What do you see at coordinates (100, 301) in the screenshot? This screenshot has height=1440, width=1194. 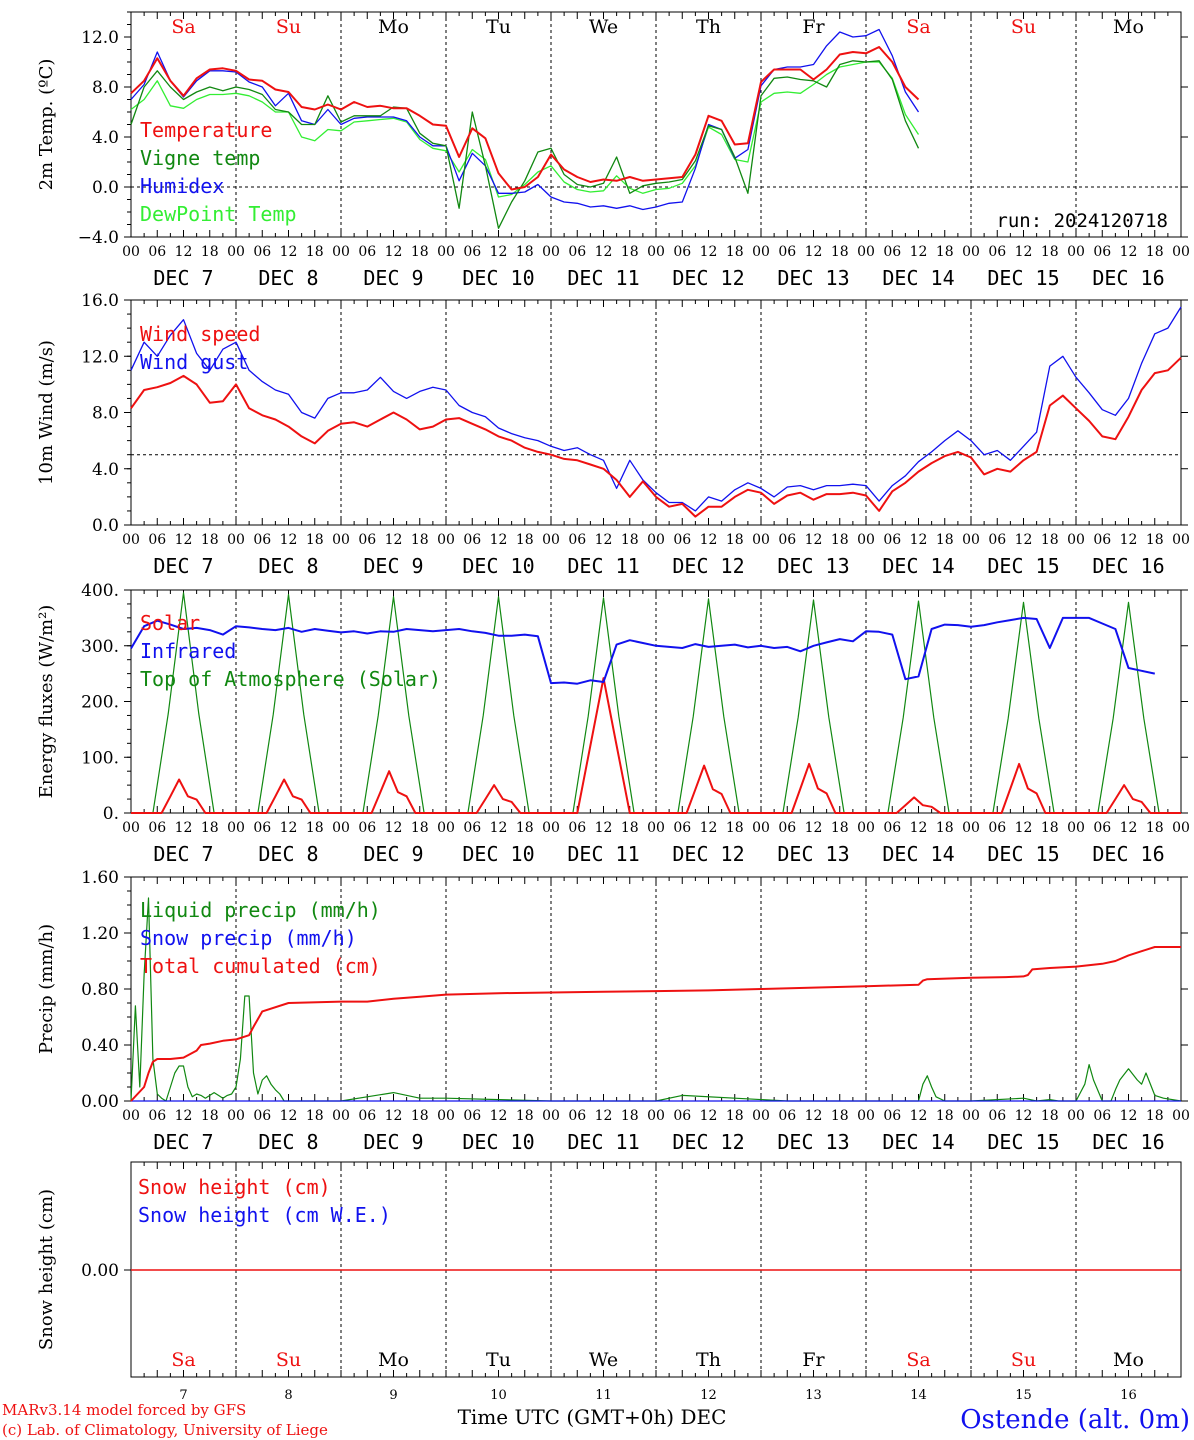 I see `y-tick-label: 16.0` at bounding box center [100, 301].